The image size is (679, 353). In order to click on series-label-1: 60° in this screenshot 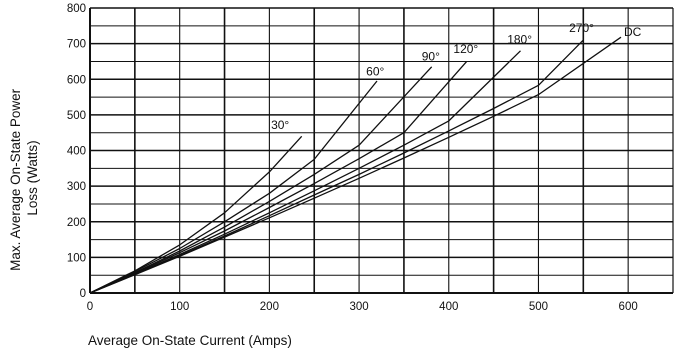, I will do `click(375, 72)`.